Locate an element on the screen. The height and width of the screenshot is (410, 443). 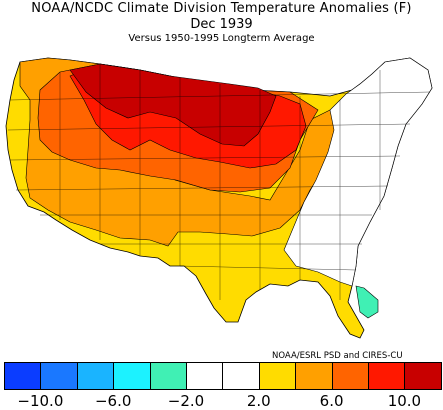
legend-tick-label: −2.0 is located at coordinates (186, 401).